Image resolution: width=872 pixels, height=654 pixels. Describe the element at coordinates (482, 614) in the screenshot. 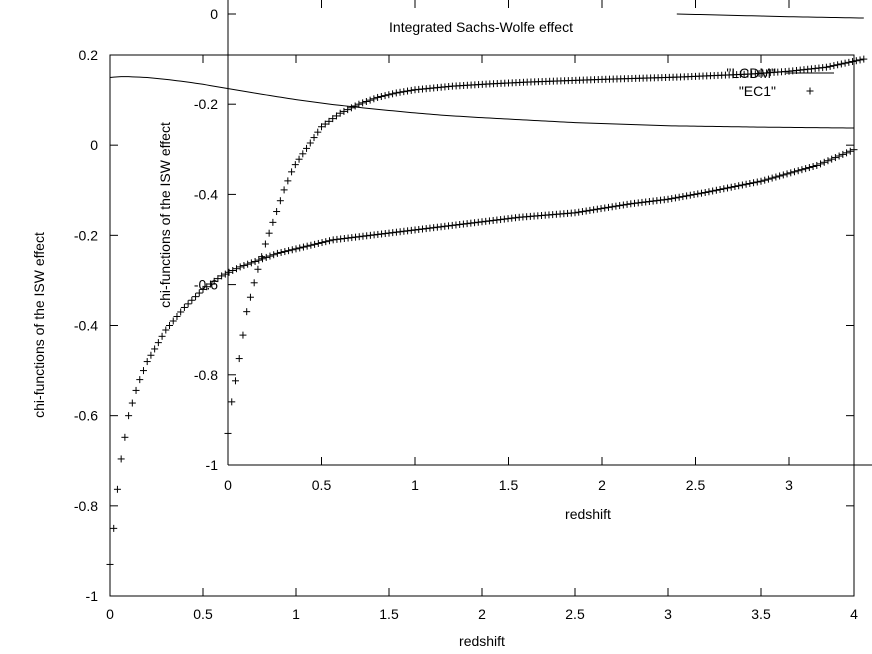

I see `outer-x-tick-label: 2` at that location.